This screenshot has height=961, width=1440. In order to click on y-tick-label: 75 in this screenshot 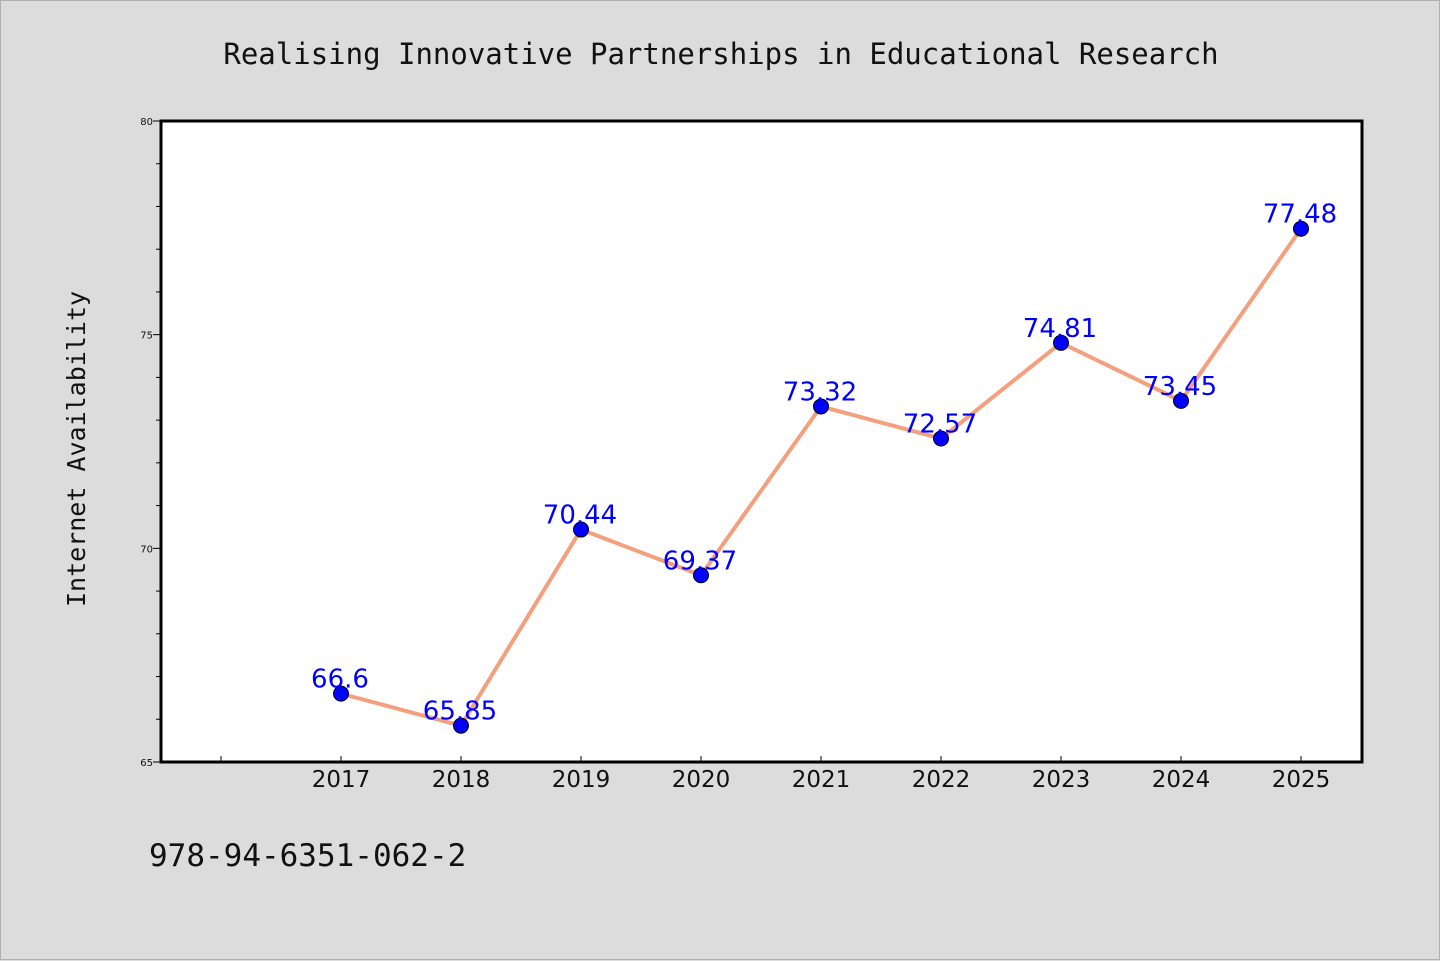, I will do `click(146, 336)`.